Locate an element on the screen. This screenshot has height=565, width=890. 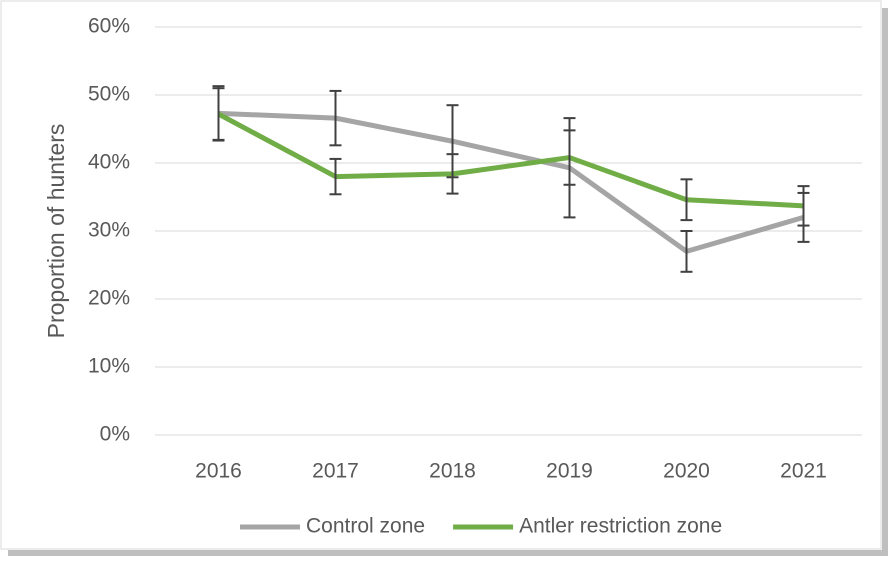
y-tick-label: 50% is located at coordinates (109, 94).